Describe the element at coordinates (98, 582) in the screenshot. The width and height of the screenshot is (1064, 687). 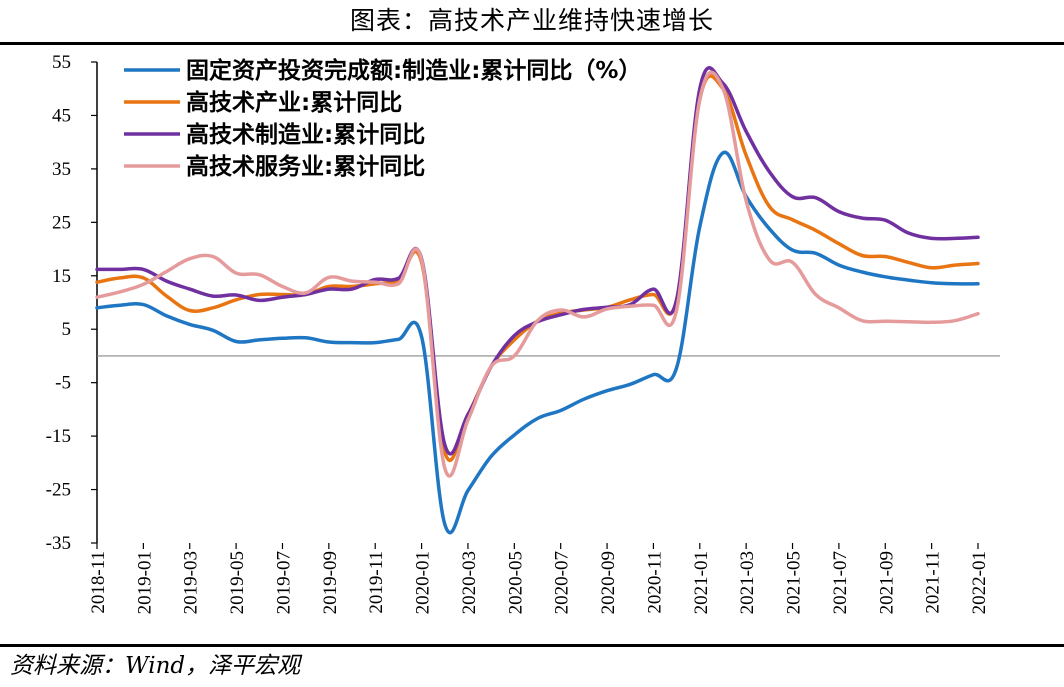
I see `x-tick-label: 2018-11` at that location.